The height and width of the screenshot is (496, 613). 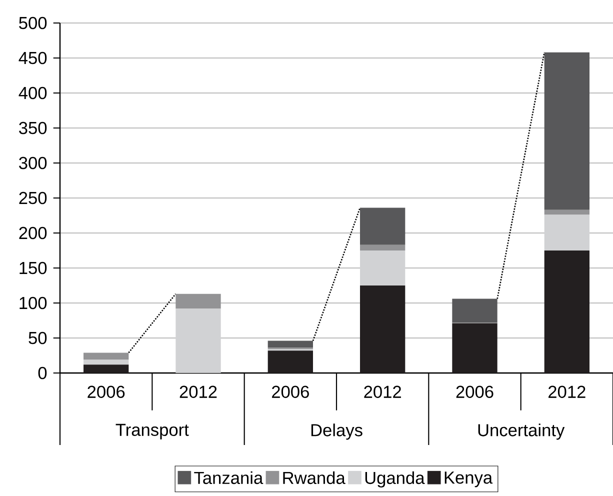 What do you see at coordinates (33, 233) in the screenshot?
I see `y-tick-label: 200` at bounding box center [33, 233].